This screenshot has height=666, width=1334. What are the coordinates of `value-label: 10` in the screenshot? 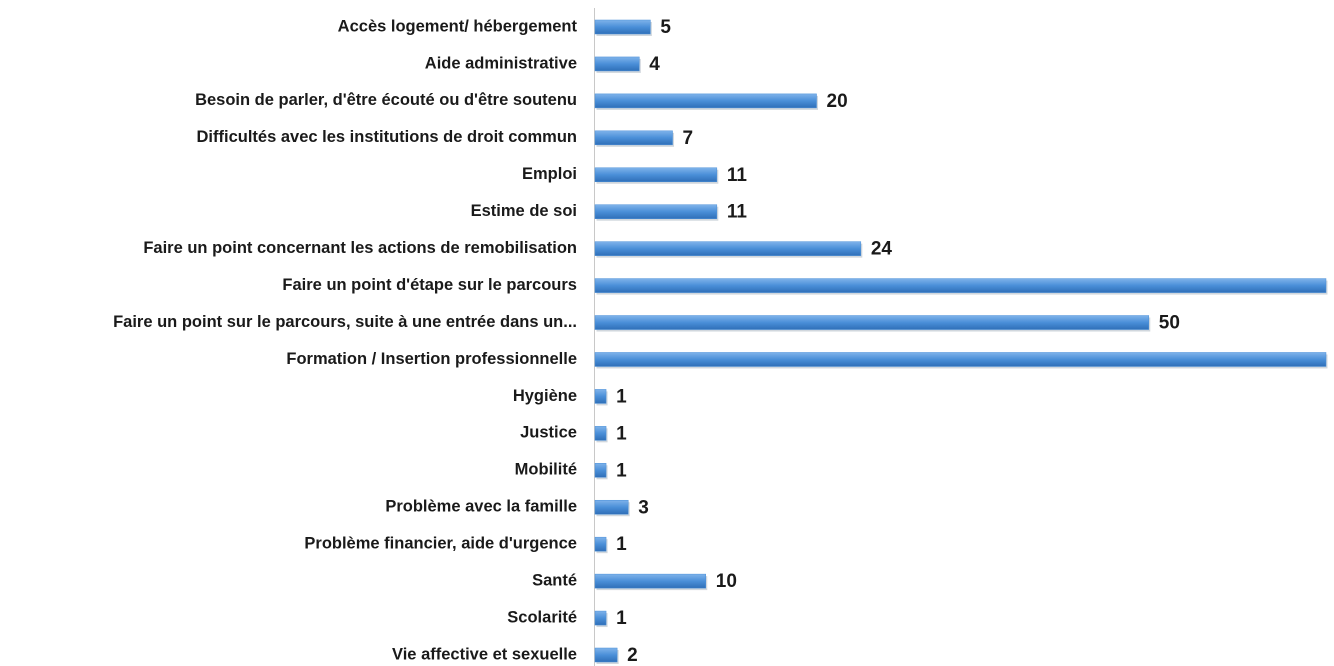 It's located at (726, 581).